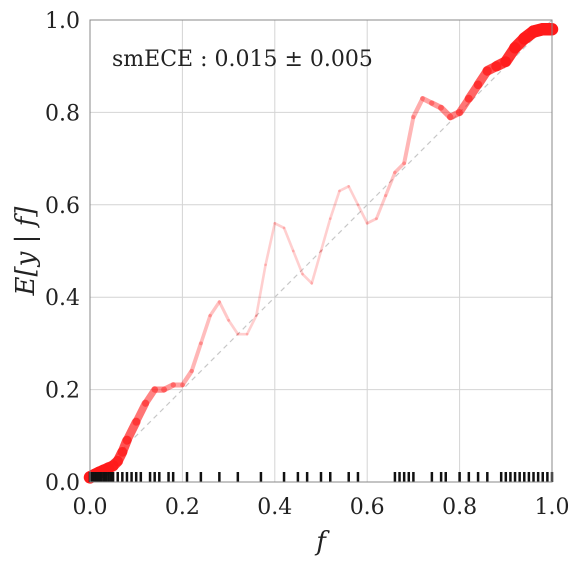 This screenshot has height=564, width=580. What do you see at coordinates (62, 298) in the screenshot?
I see `y-tick-label: 0.4` at bounding box center [62, 298].